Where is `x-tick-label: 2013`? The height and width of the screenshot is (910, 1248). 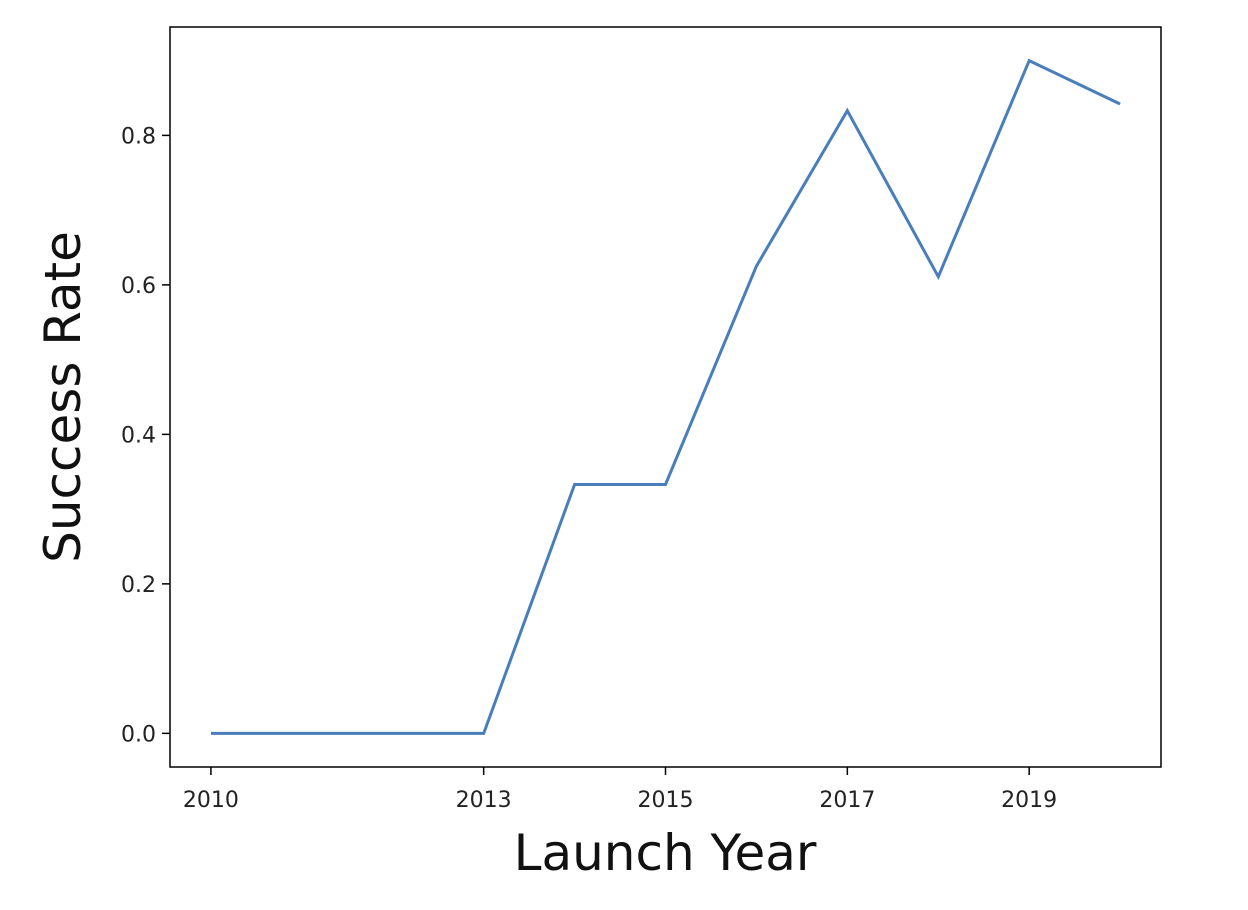 x-tick-label: 2013 is located at coordinates (484, 800).